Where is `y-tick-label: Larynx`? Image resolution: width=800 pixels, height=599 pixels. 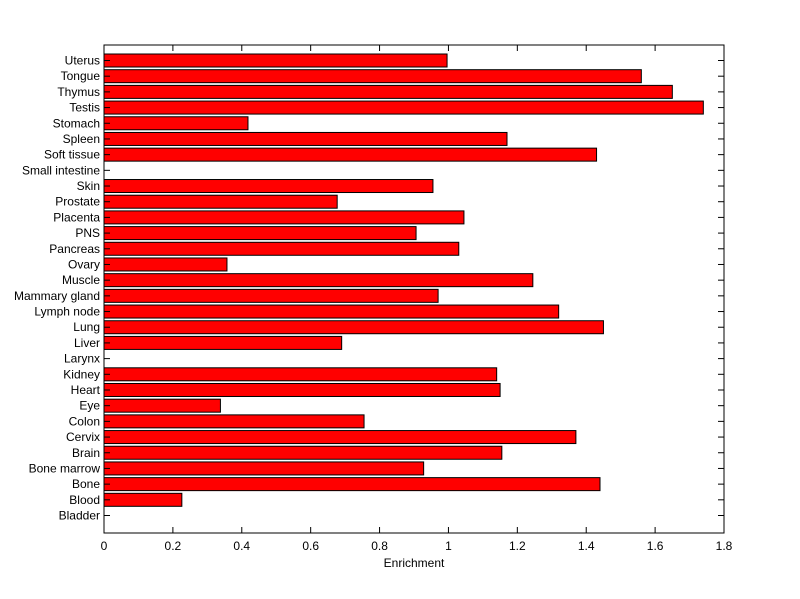 y-tick-label: Larynx is located at coordinates (82, 359).